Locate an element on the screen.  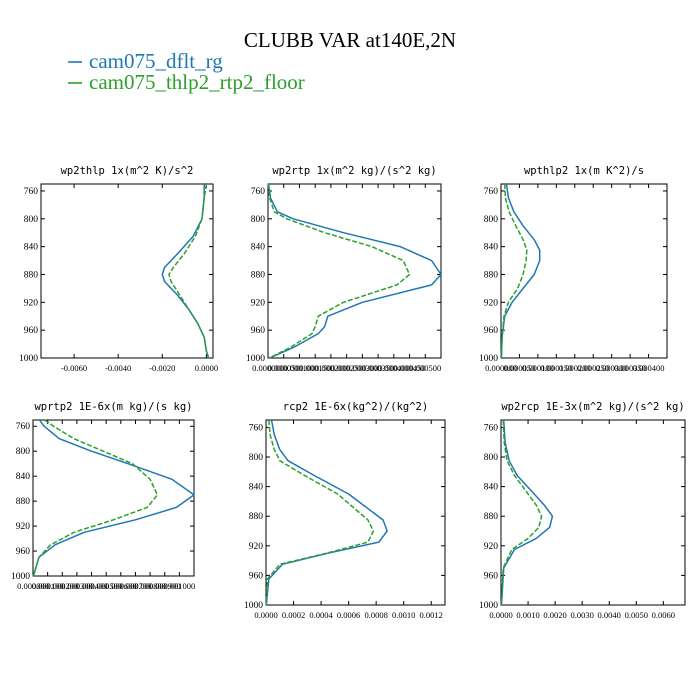
panel-title: wprtp2 1E-6x(m kg)/(s kg) is located at coordinates (113, 407).